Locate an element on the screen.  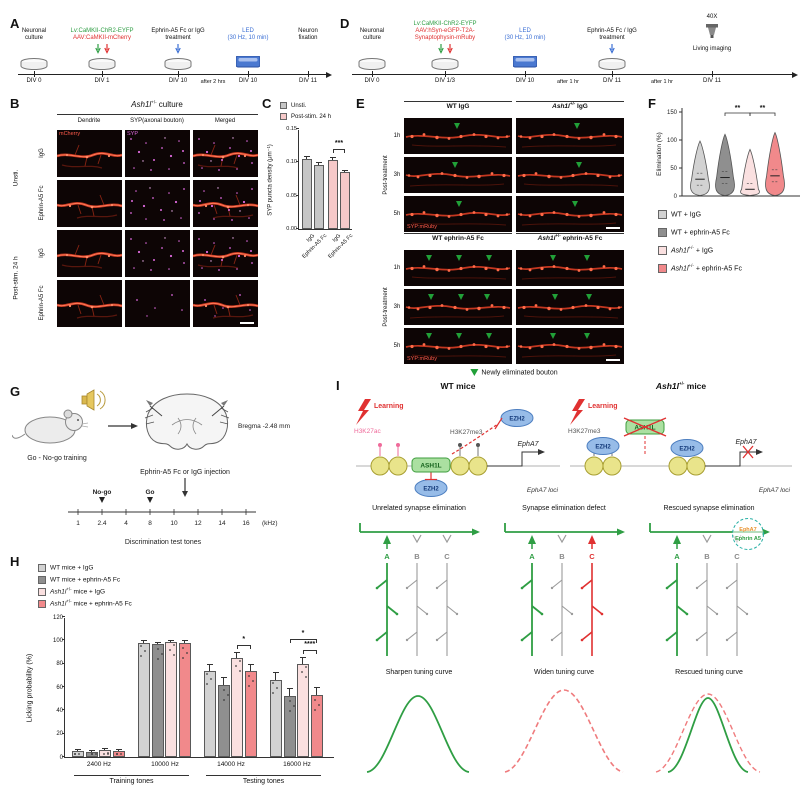
bar-WT mice + ephrin-A5 Fc-10000 Hz is located at coordinates (157, 700).